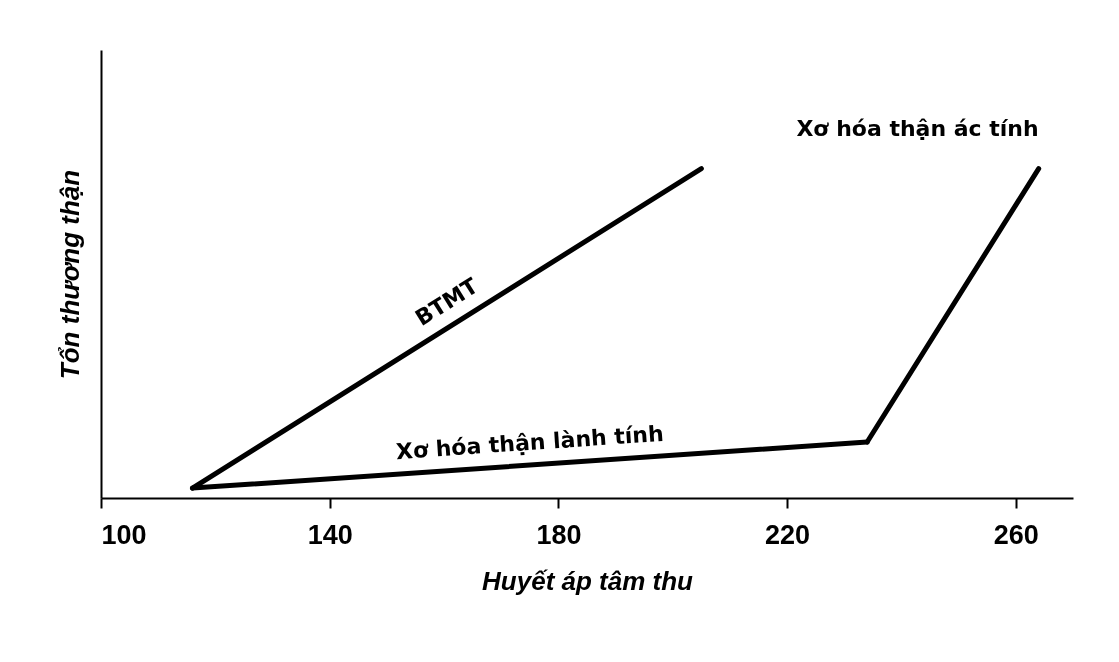 This screenshot has height=662, width=1119. What do you see at coordinates (69, 274) in the screenshot?
I see `y-axis-title: Tổn thương thận` at bounding box center [69, 274].